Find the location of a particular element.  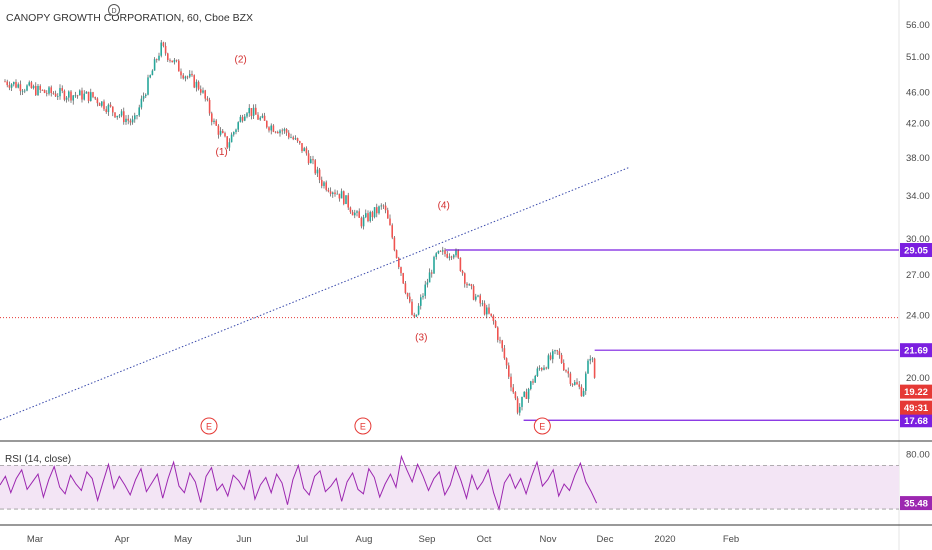

wave-label: (3) is located at coordinates (421, 338).